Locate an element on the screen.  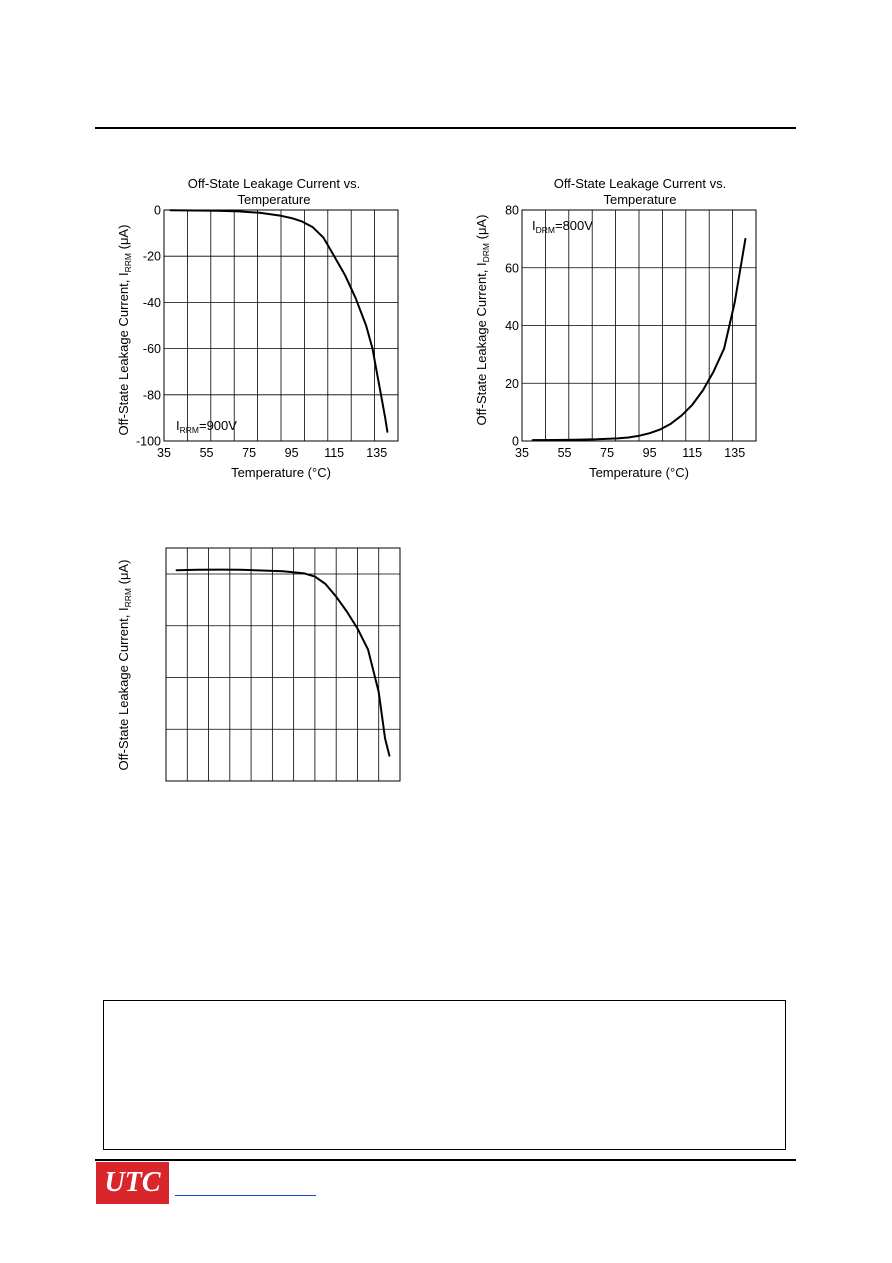
y-tick-label: -60 is located at coordinates (152, 349).